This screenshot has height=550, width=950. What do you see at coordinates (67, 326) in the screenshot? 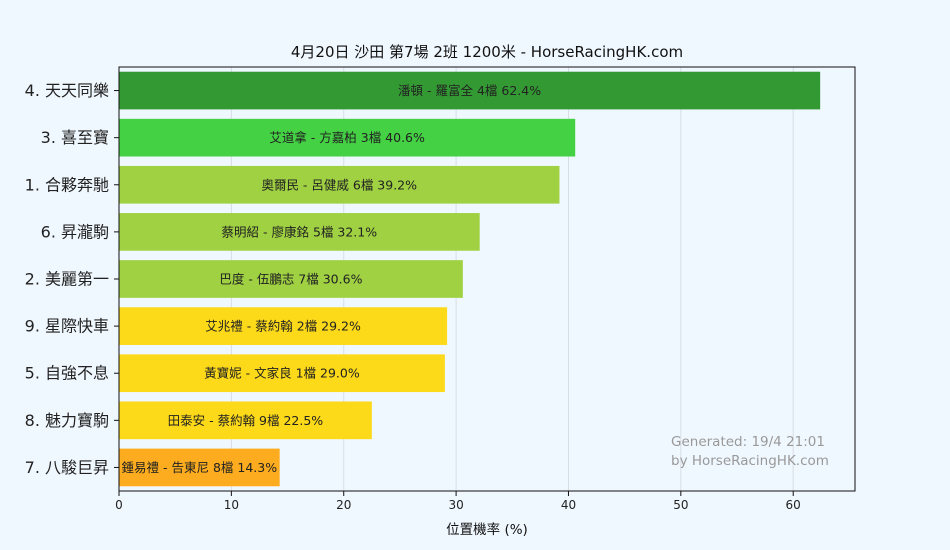
I see `category-label-5: 9. 星際快車` at bounding box center [67, 326].